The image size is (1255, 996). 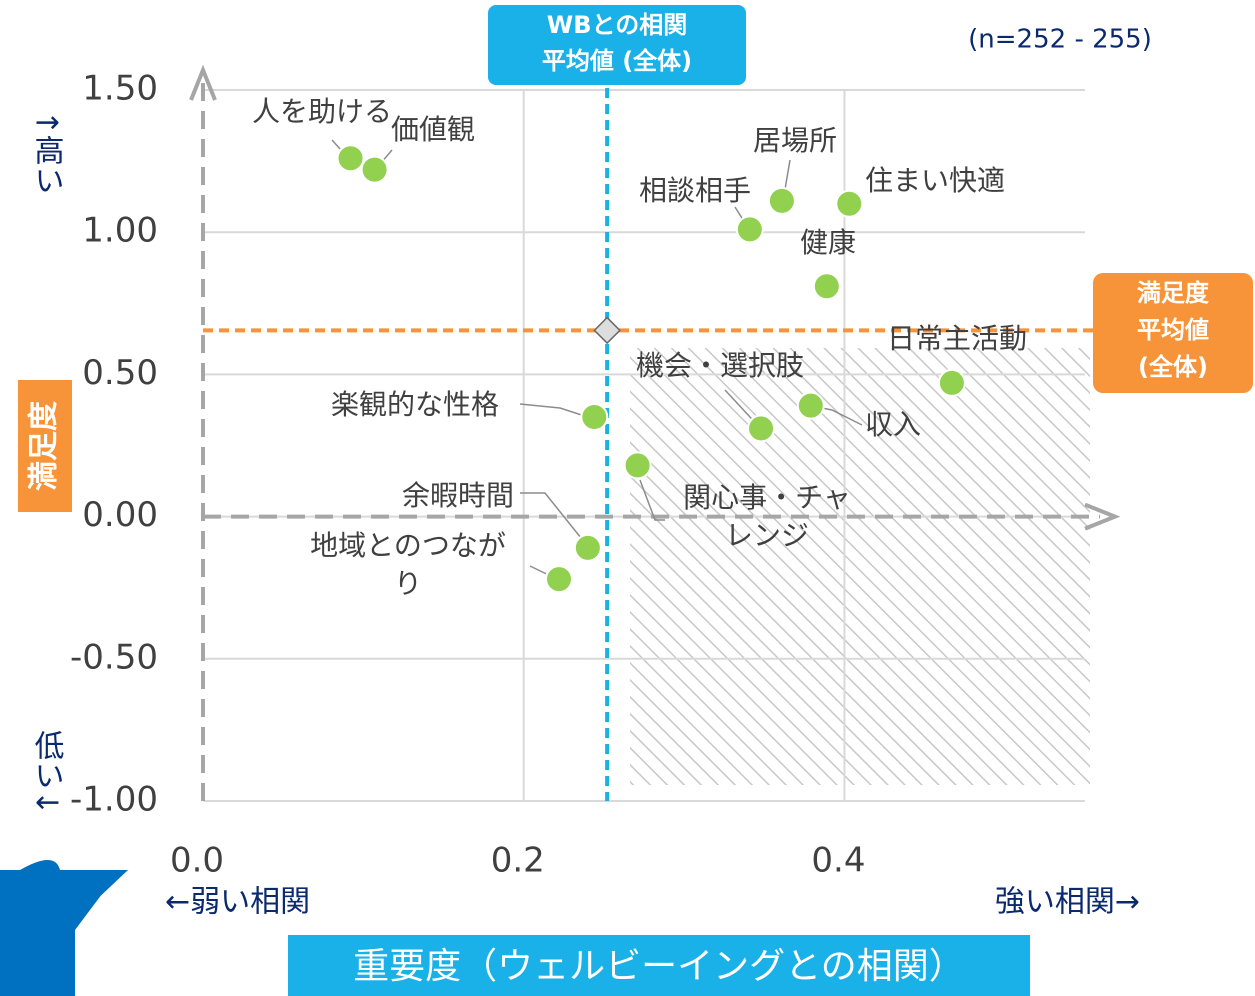 I want to click on y-axis-label: 満足度, so click(x=44, y=446).